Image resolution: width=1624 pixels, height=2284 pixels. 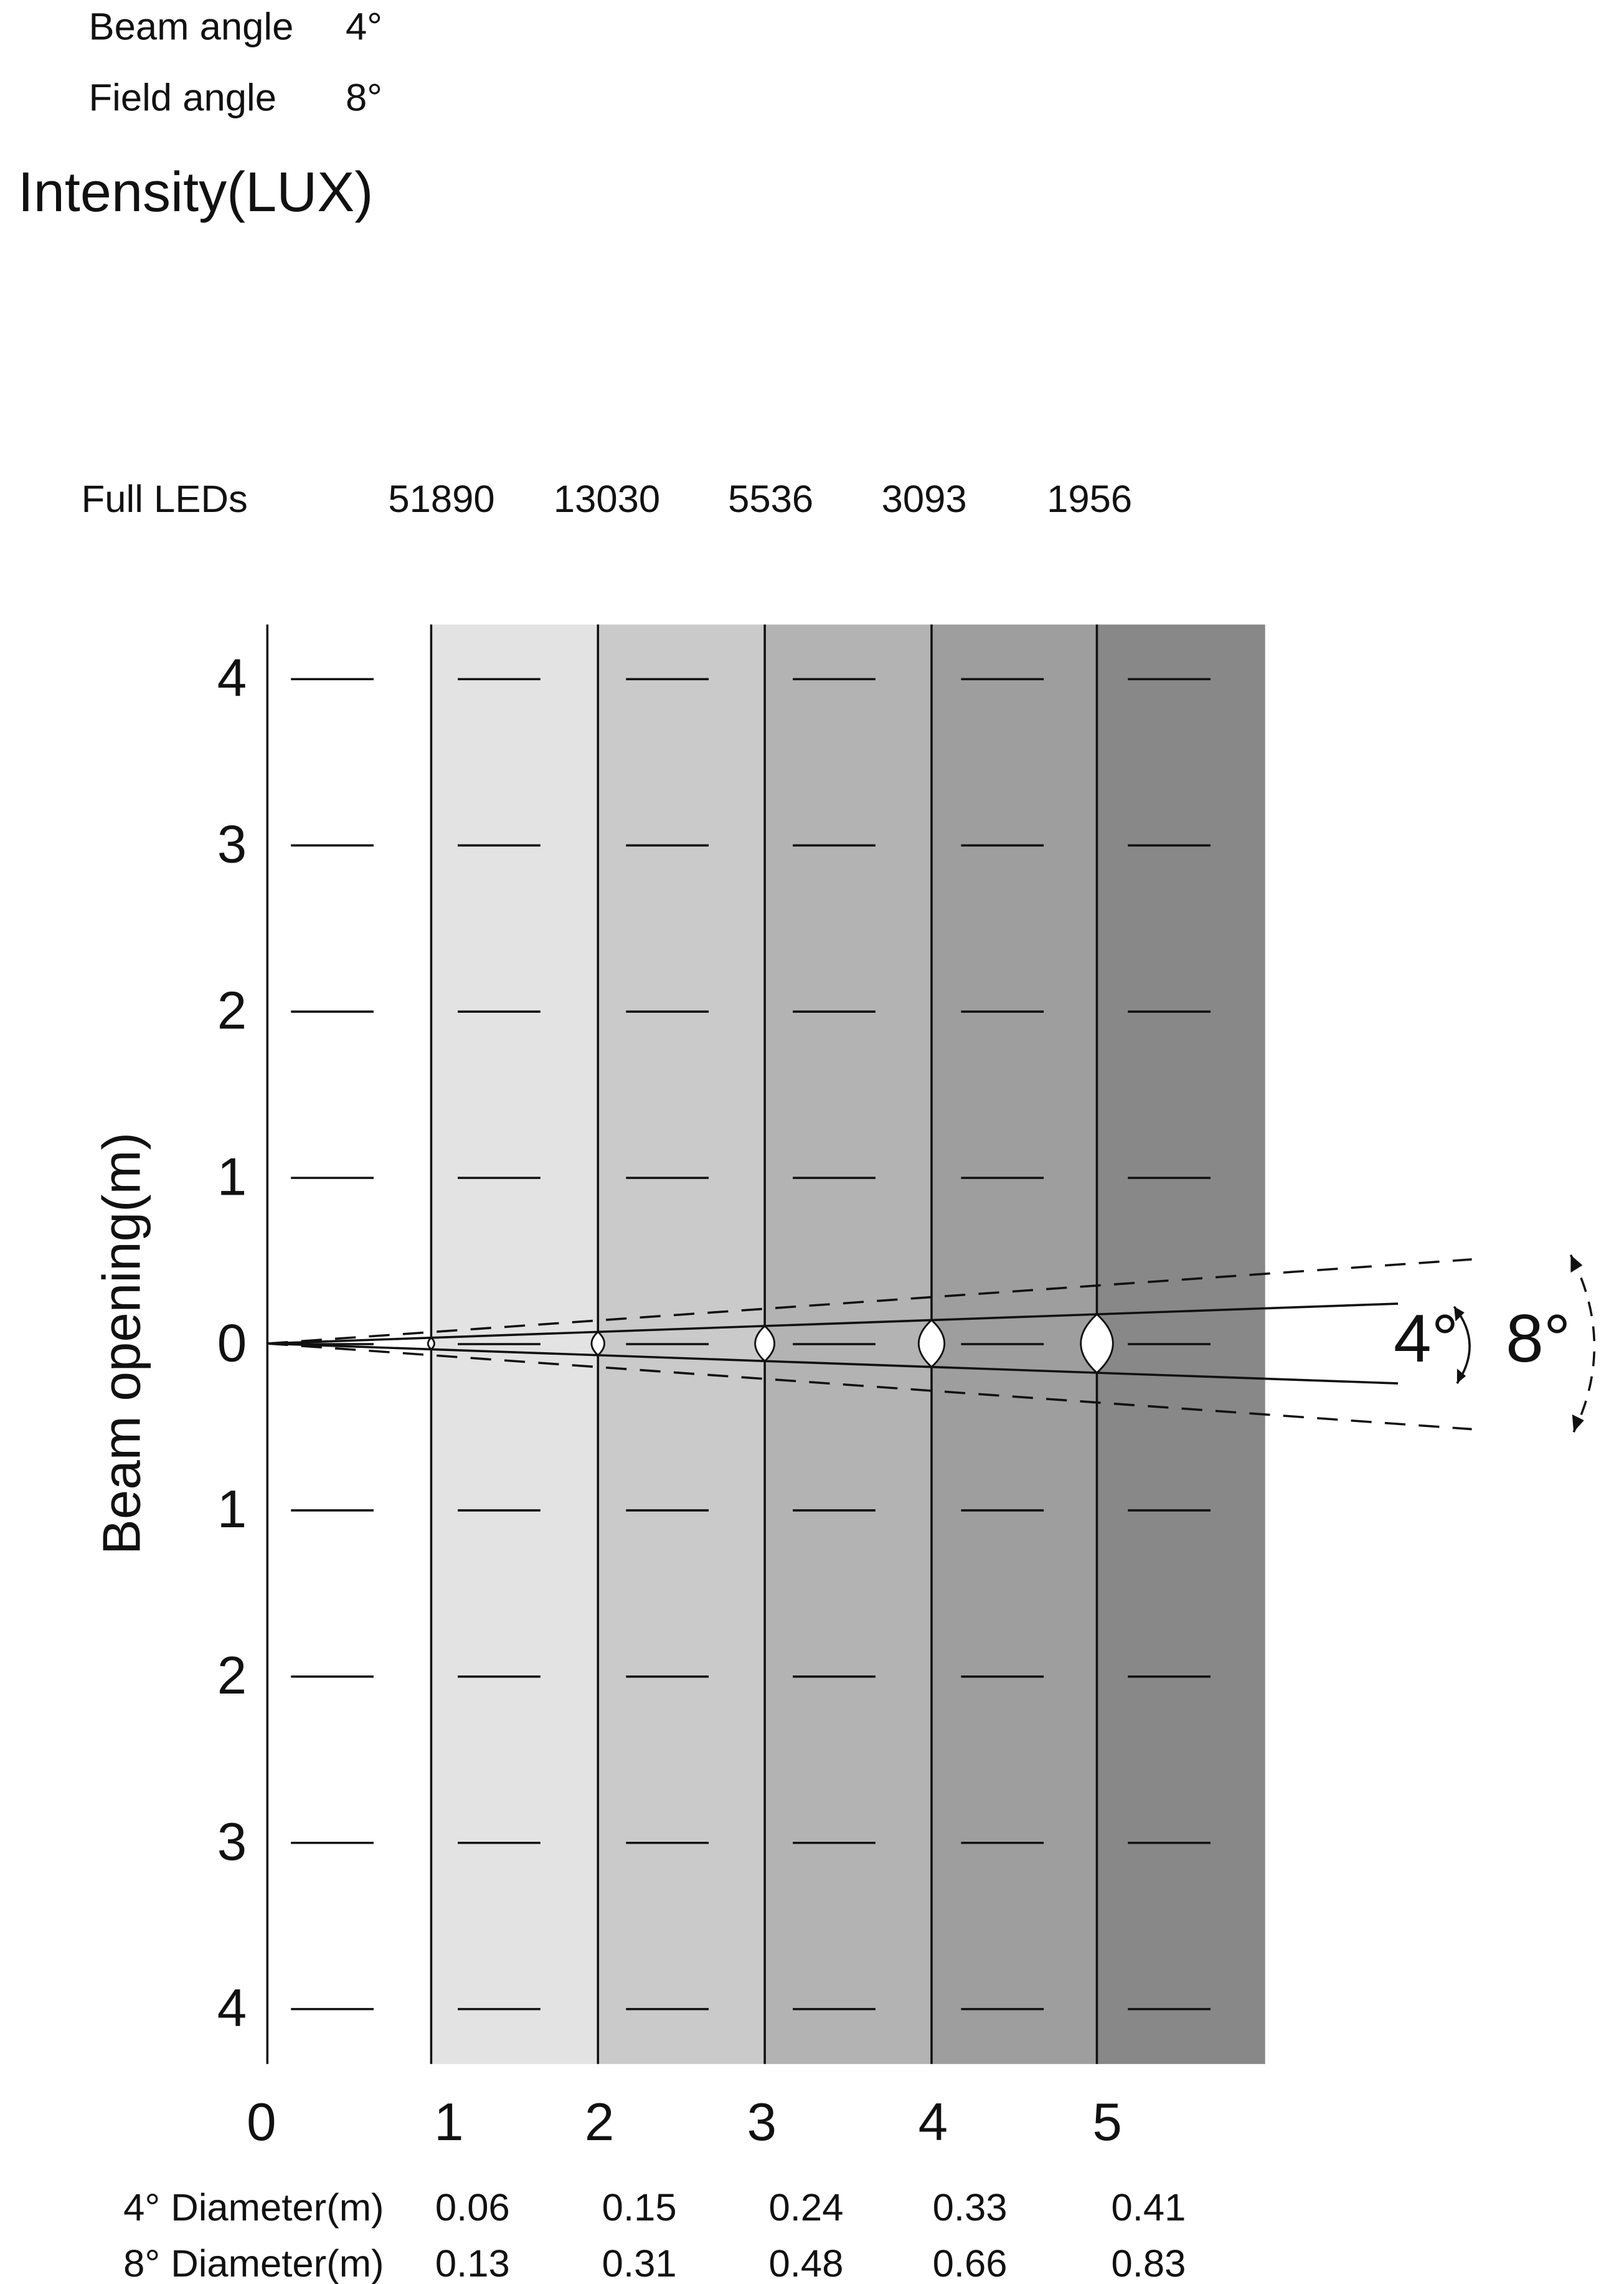 I want to click on y-axis-label: Beam opening(m), so click(x=121, y=1343).